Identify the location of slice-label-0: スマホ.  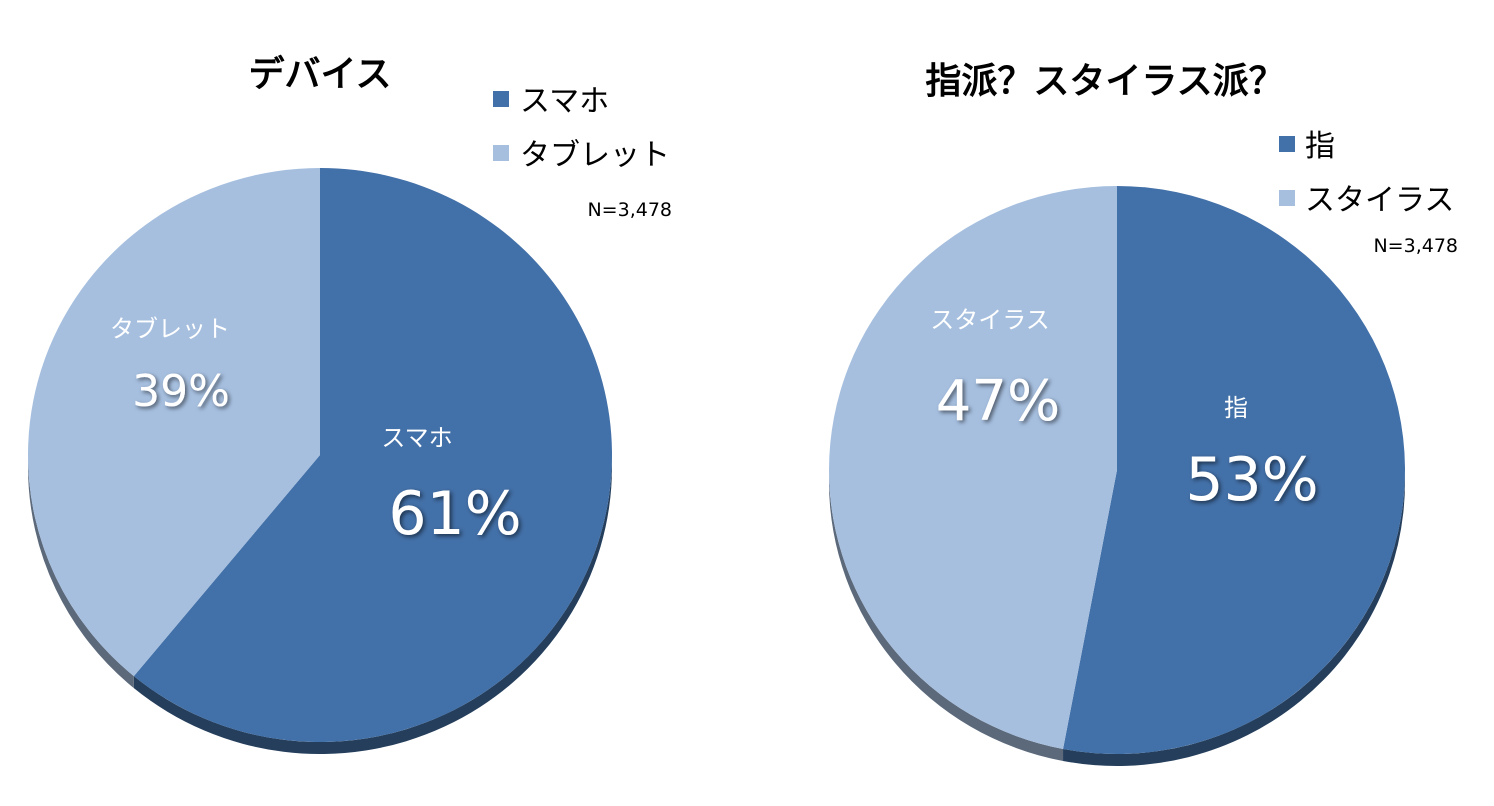
(416, 438).